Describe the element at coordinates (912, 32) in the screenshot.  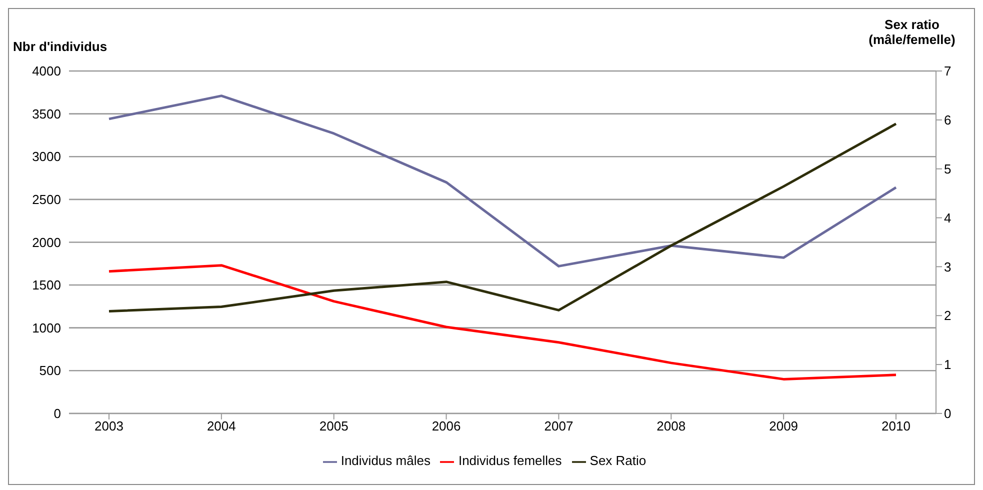
I see `y2-axis-title: Sex ratio (mâle/femelle)` at that location.